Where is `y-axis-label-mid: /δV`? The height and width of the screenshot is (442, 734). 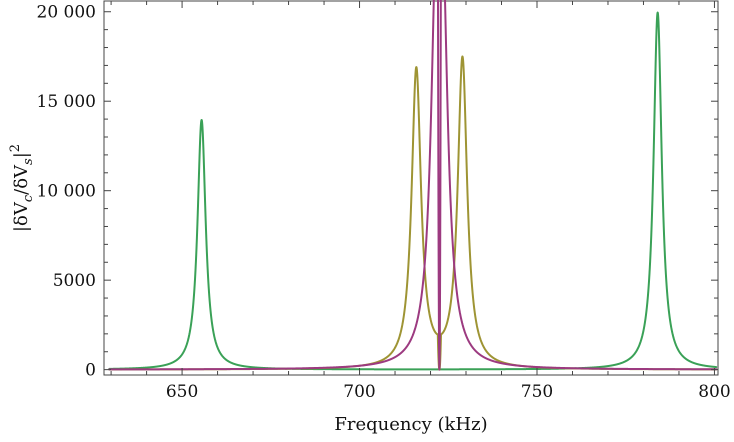
y-axis-label-mid: /δV is located at coordinates (21, 179).